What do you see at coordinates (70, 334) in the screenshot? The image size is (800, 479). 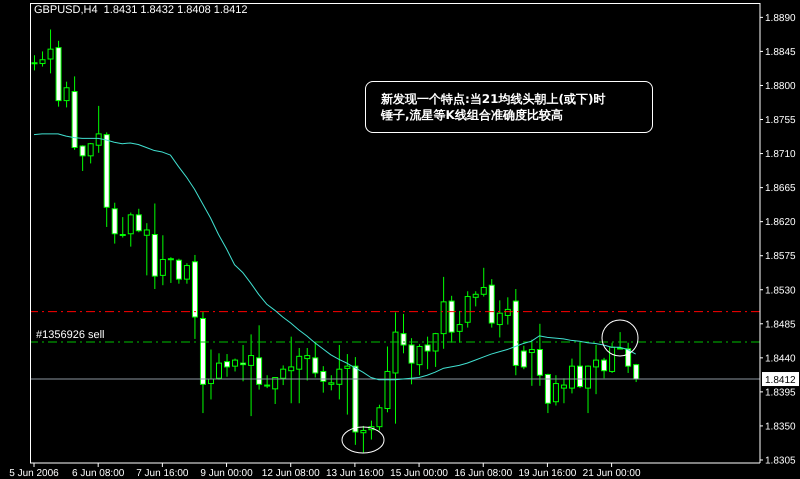 I see `ref-line-label: #1356926 sell` at bounding box center [70, 334].